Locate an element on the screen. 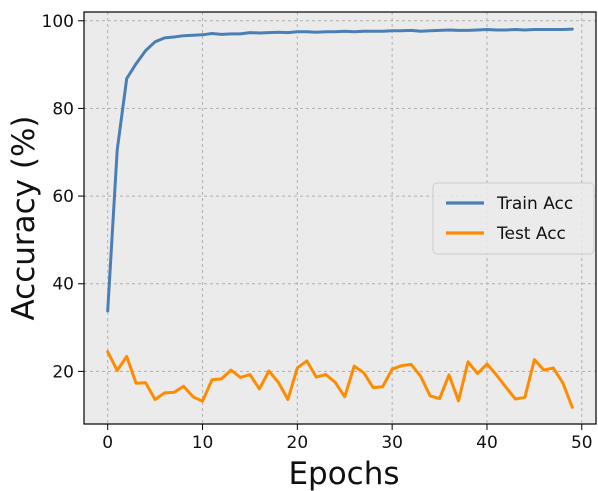 The width and height of the screenshot is (598, 491). test-acc-line is located at coordinates (340, 379).